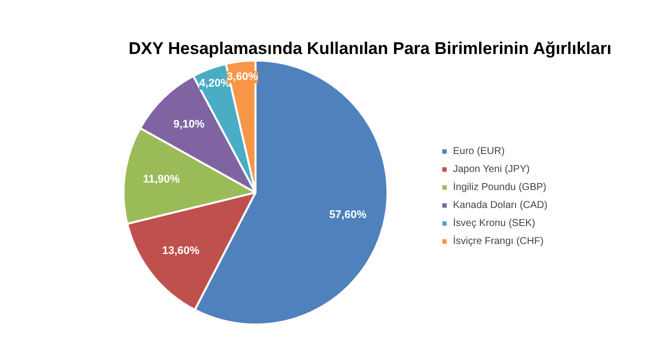 Image resolution: width=647 pixels, height=352 pixels. Describe the element at coordinates (479, 151) in the screenshot. I see `legend-label: Euro (EUR)` at that location.